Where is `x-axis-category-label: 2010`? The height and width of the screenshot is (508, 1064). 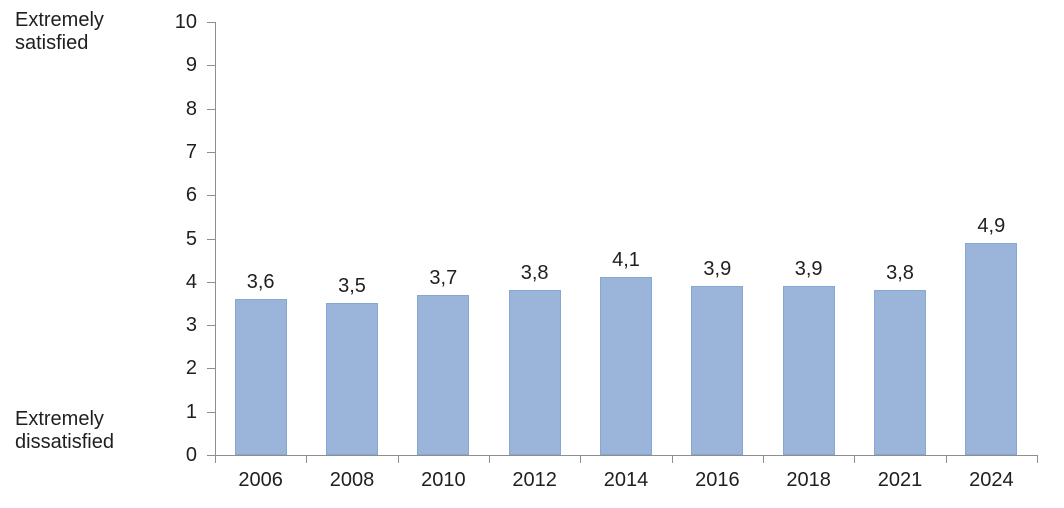 x-axis-category-label: 2010 is located at coordinates (443, 480).